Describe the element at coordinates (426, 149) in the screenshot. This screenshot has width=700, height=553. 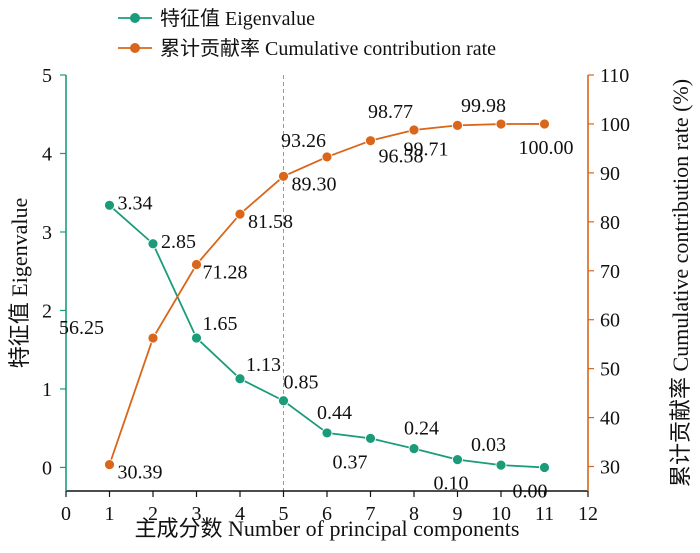
I see `cumulative-data-label: 99.71` at that location.